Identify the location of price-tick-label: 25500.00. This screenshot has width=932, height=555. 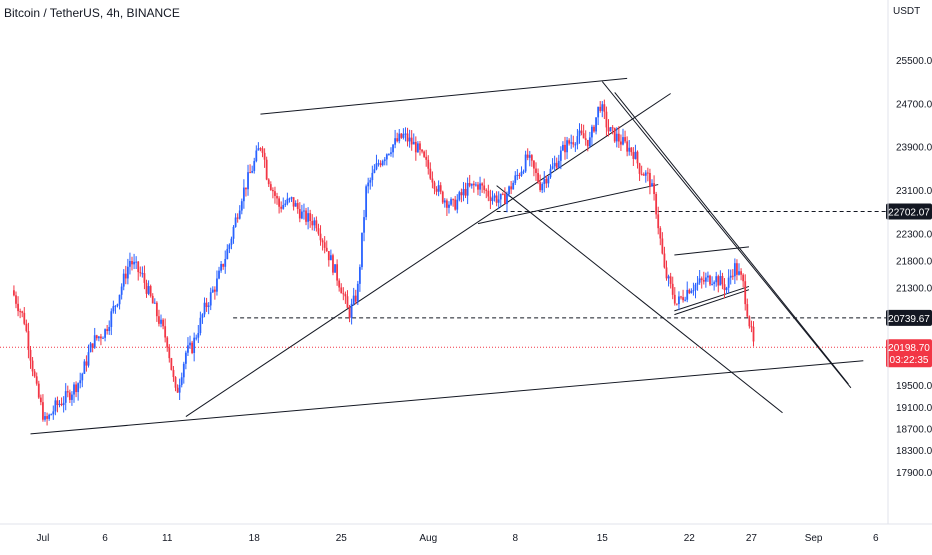
(914, 61).